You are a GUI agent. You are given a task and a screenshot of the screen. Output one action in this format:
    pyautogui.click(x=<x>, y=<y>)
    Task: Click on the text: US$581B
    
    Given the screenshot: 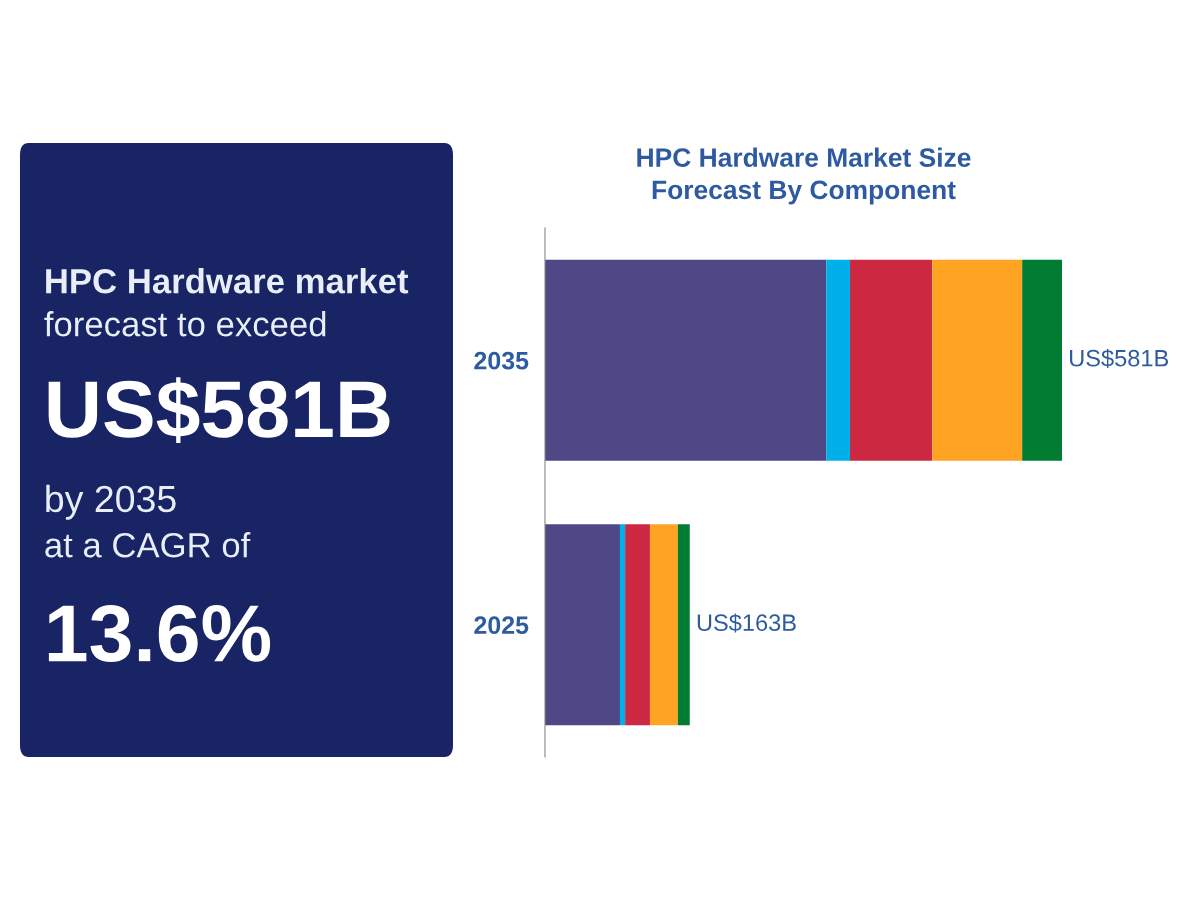 What is the action you would take?
    pyautogui.click(x=219, y=410)
    